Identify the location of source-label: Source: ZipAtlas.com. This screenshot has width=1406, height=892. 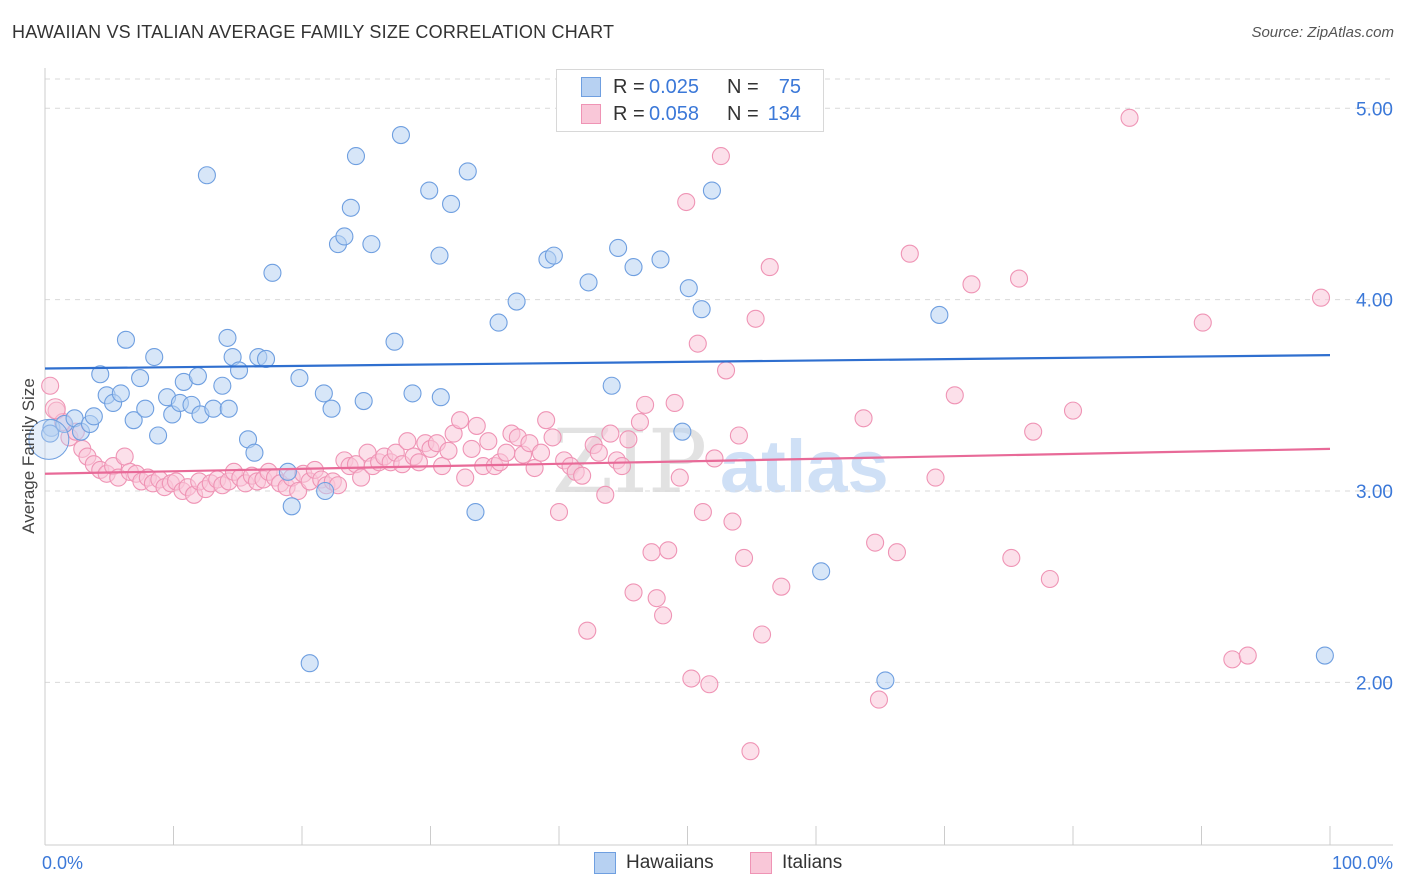
(1322, 32).